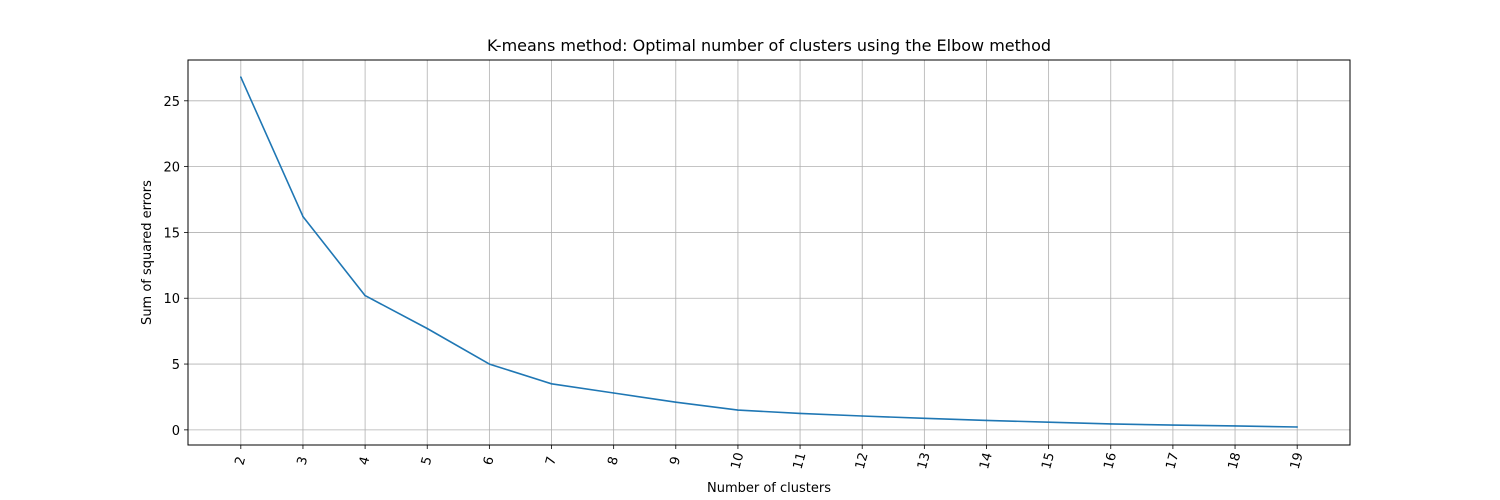 The width and height of the screenshot is (1500, 500). I want to click on y-tick-label: 0, so click(176, 431).